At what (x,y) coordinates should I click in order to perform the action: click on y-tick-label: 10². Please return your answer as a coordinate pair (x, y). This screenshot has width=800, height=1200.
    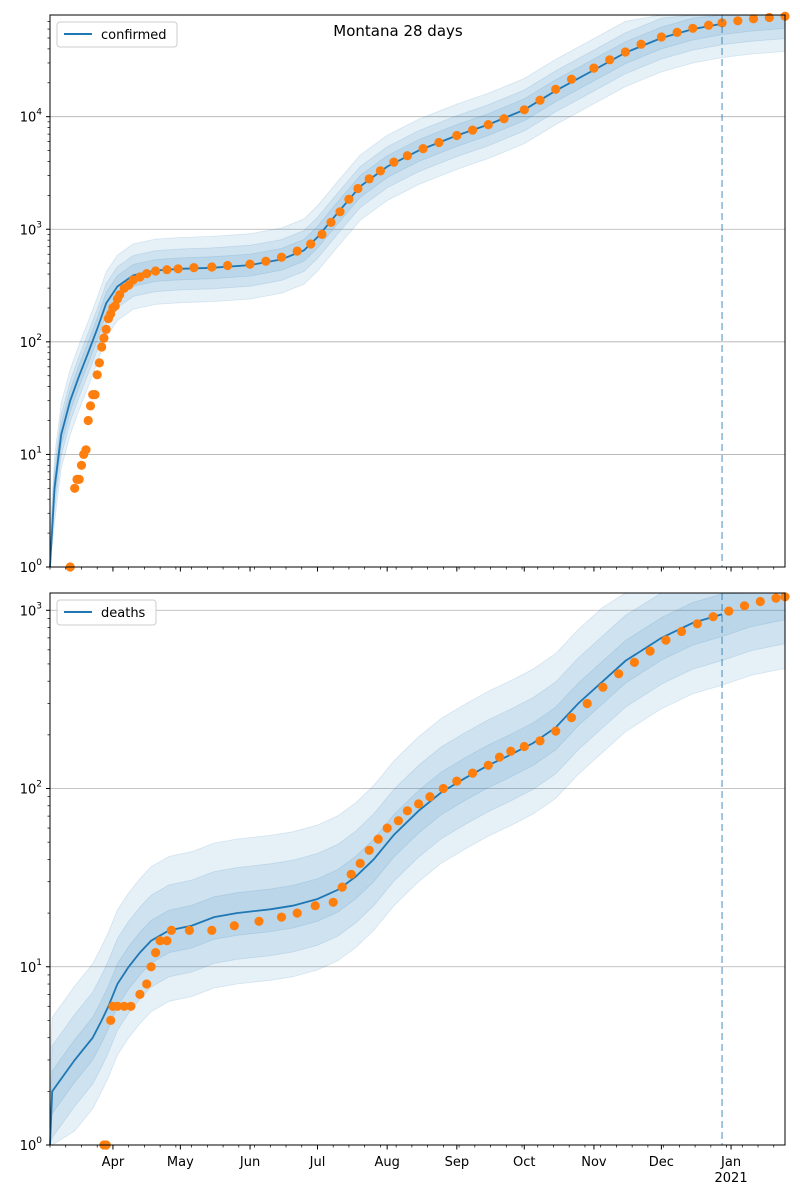
    Looking at the image, I should click on (31, 789).